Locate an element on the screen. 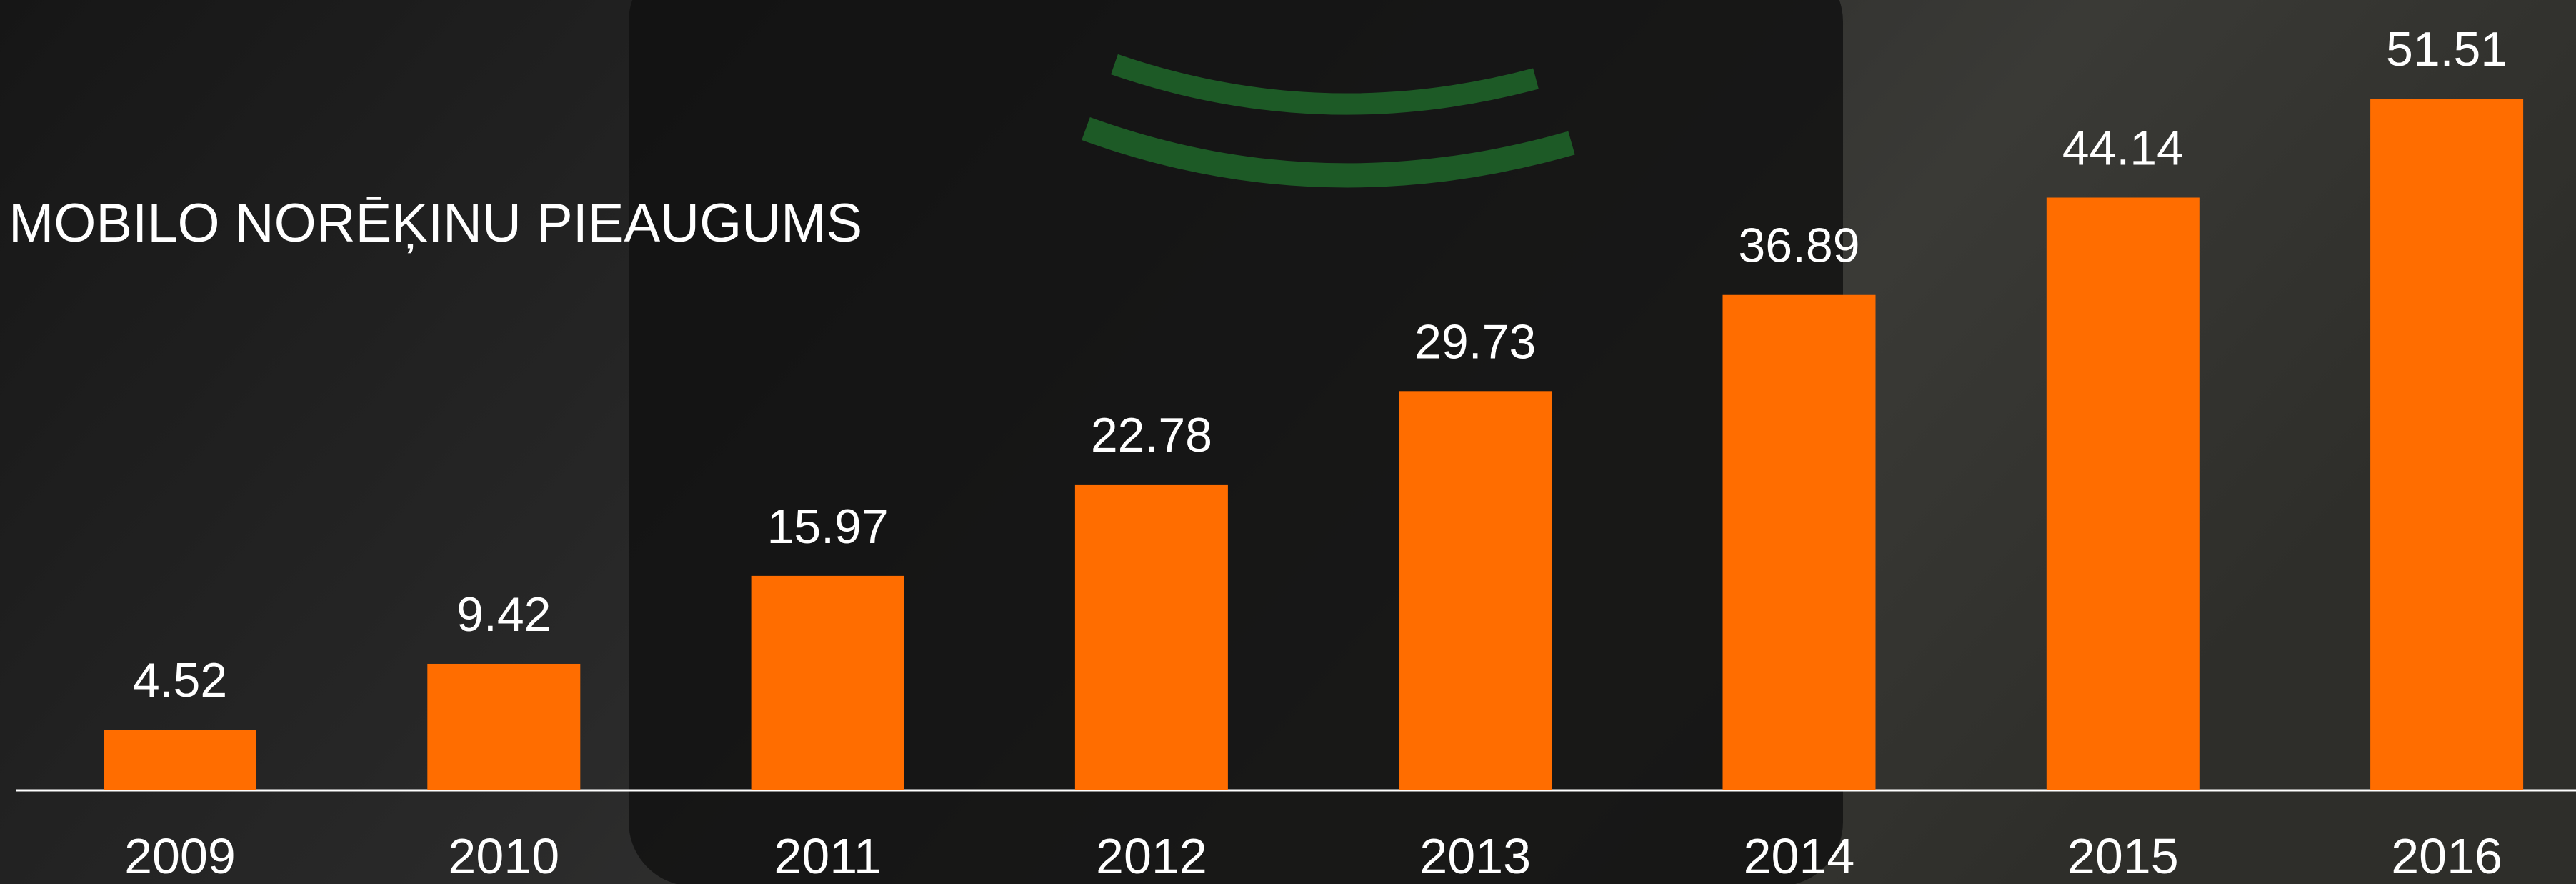 The height and width of the screenshot is (884, 2576). value-label: 29.73 is located at coordinates (1475, 341).